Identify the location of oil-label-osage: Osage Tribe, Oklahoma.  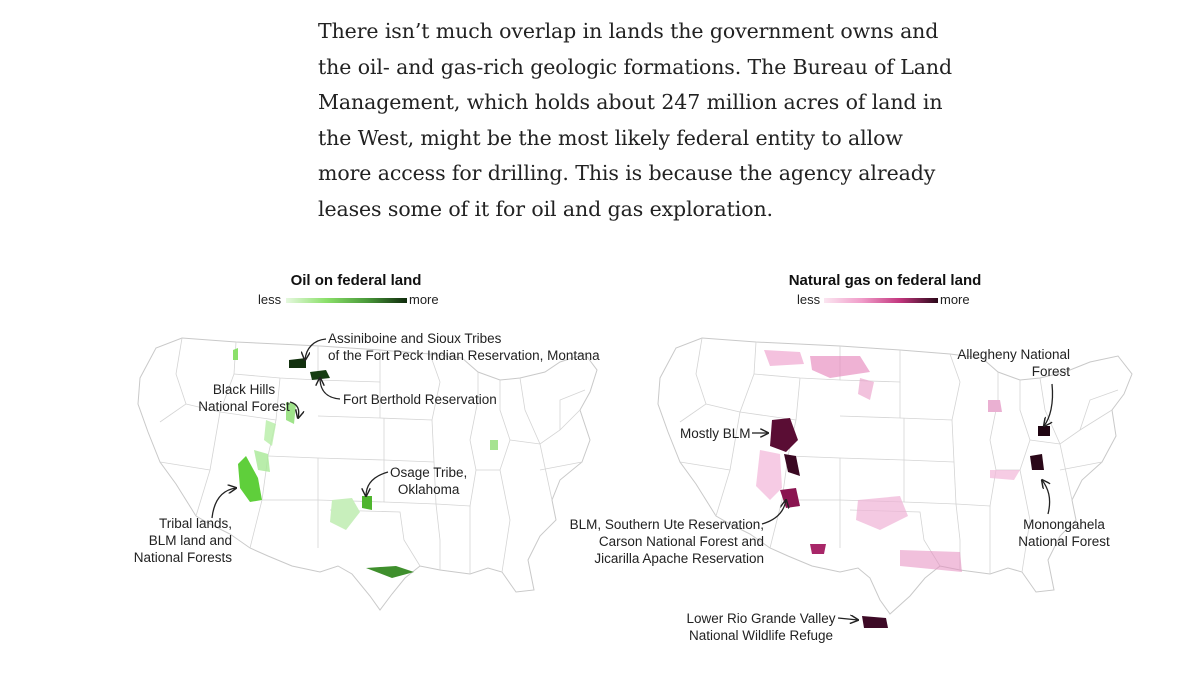
(429, 481).